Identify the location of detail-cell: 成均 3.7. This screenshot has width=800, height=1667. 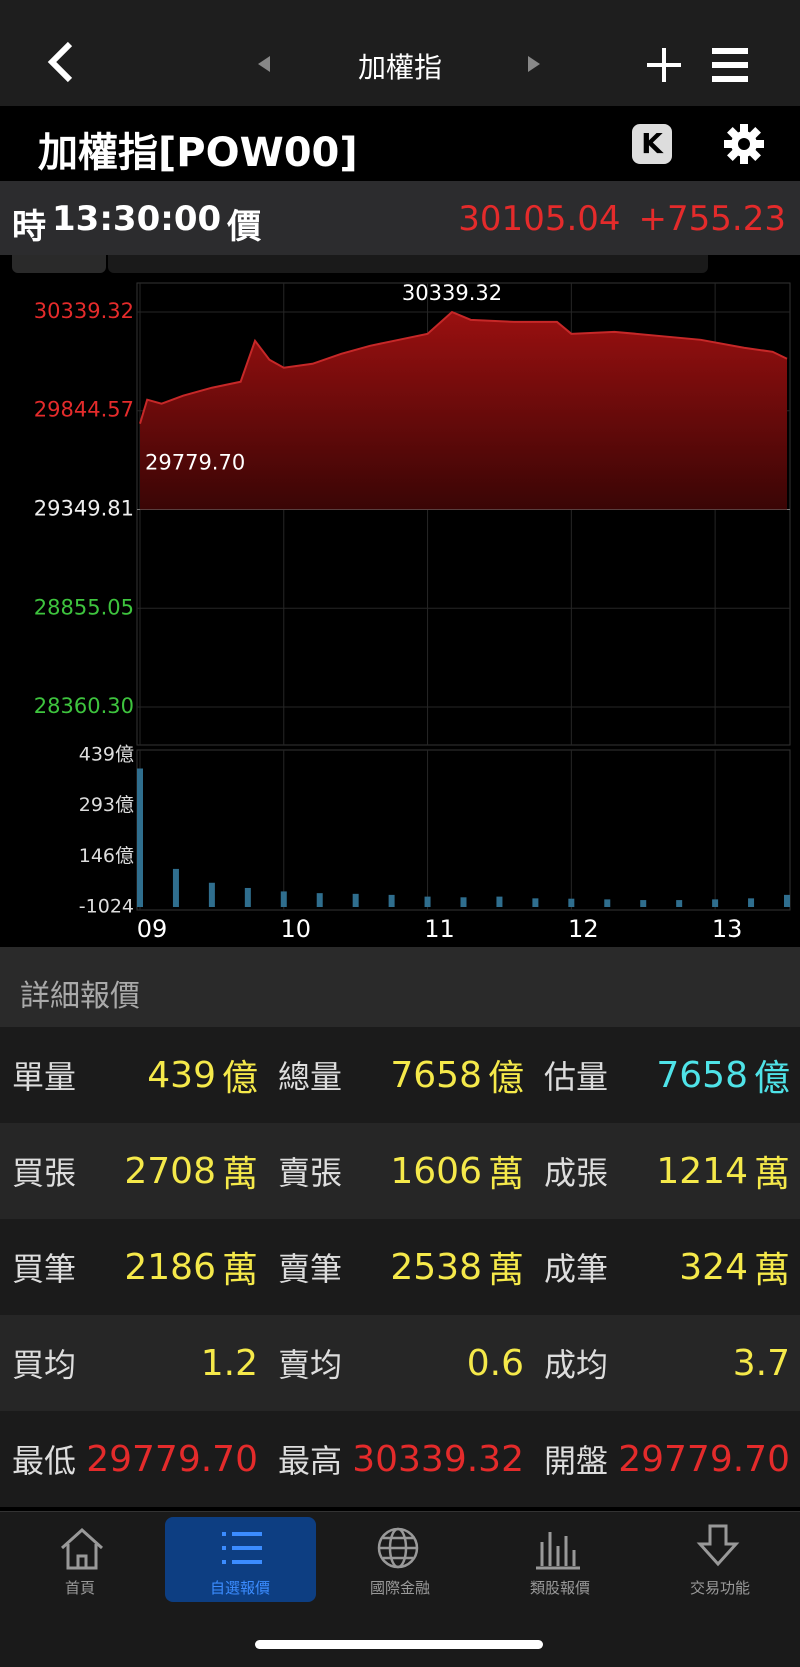
(665, 1363).